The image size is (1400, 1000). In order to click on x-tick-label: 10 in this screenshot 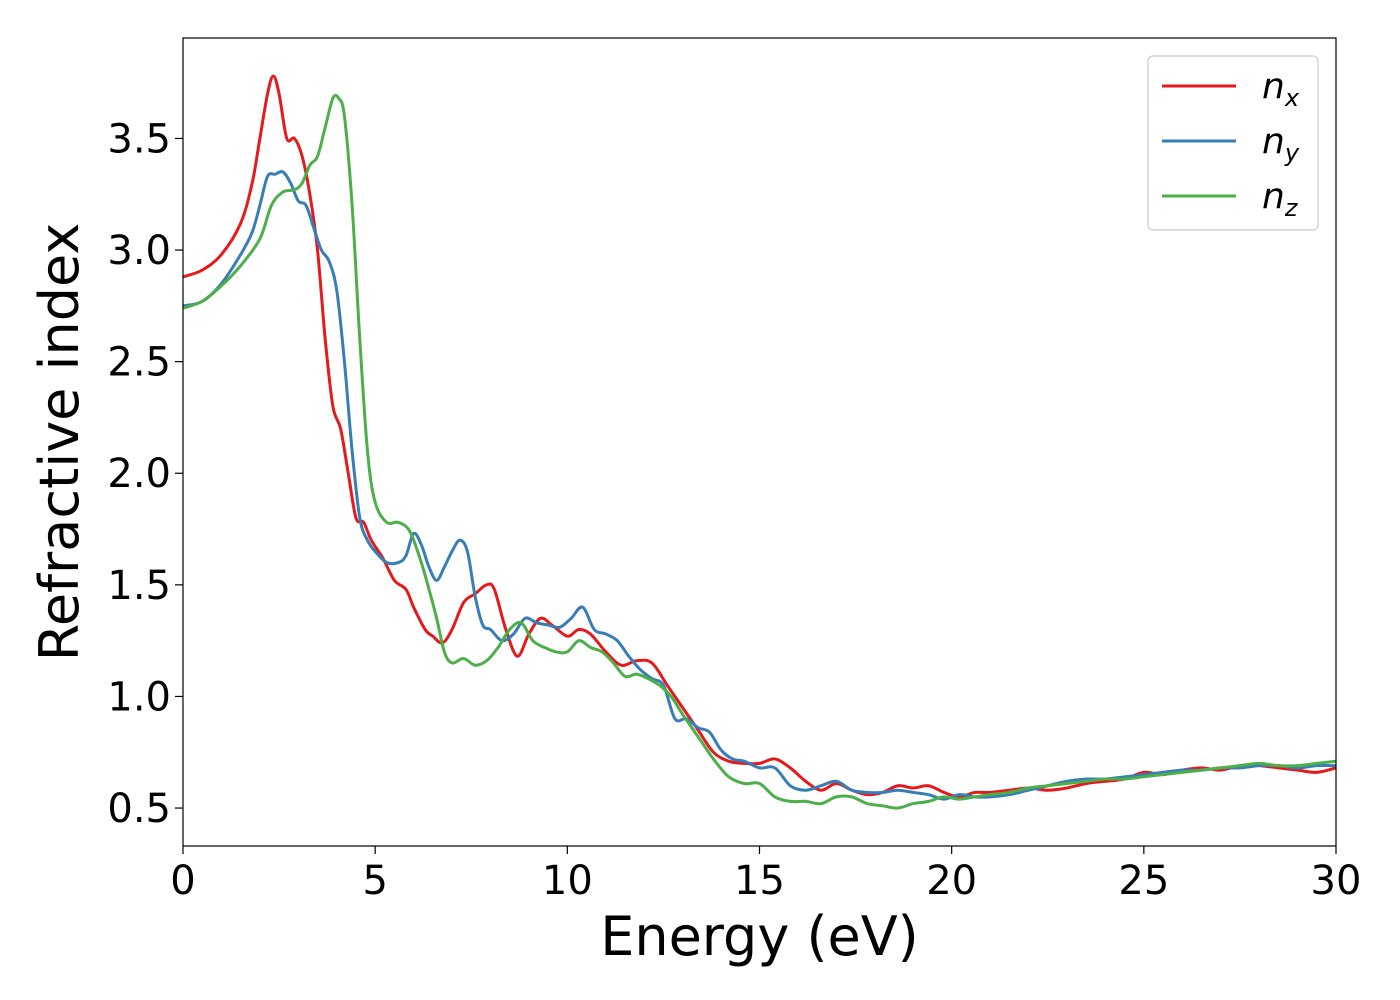, I will do `click(567, 881)`.